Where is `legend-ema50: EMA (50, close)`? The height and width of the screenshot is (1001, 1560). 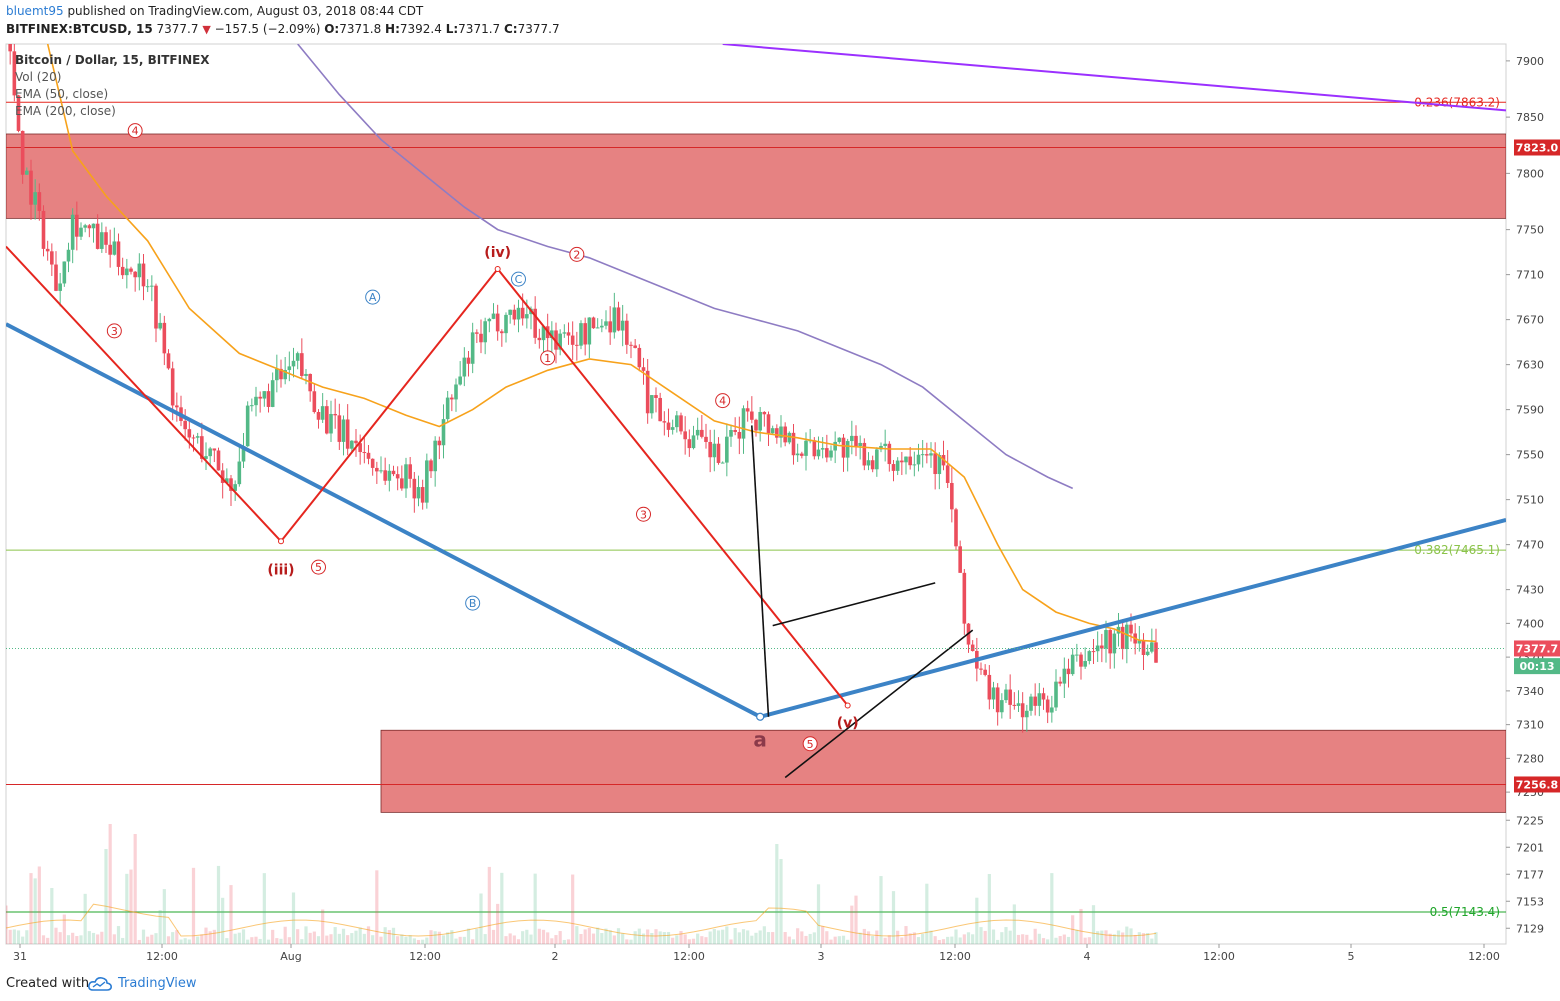 legend-ema50: EMA (50, close) is located at coordinates (62, 94).